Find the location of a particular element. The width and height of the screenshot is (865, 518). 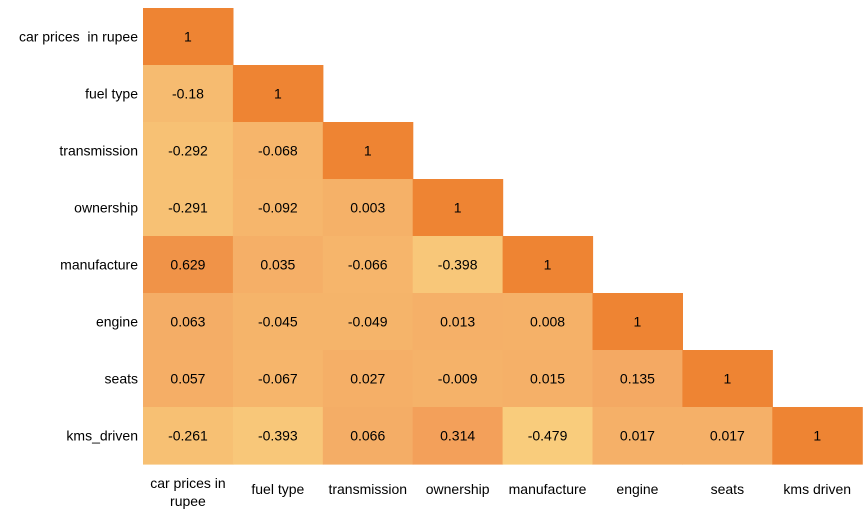

cell-value-r3-c1: -0.092 is located at coordinates (278, 208).